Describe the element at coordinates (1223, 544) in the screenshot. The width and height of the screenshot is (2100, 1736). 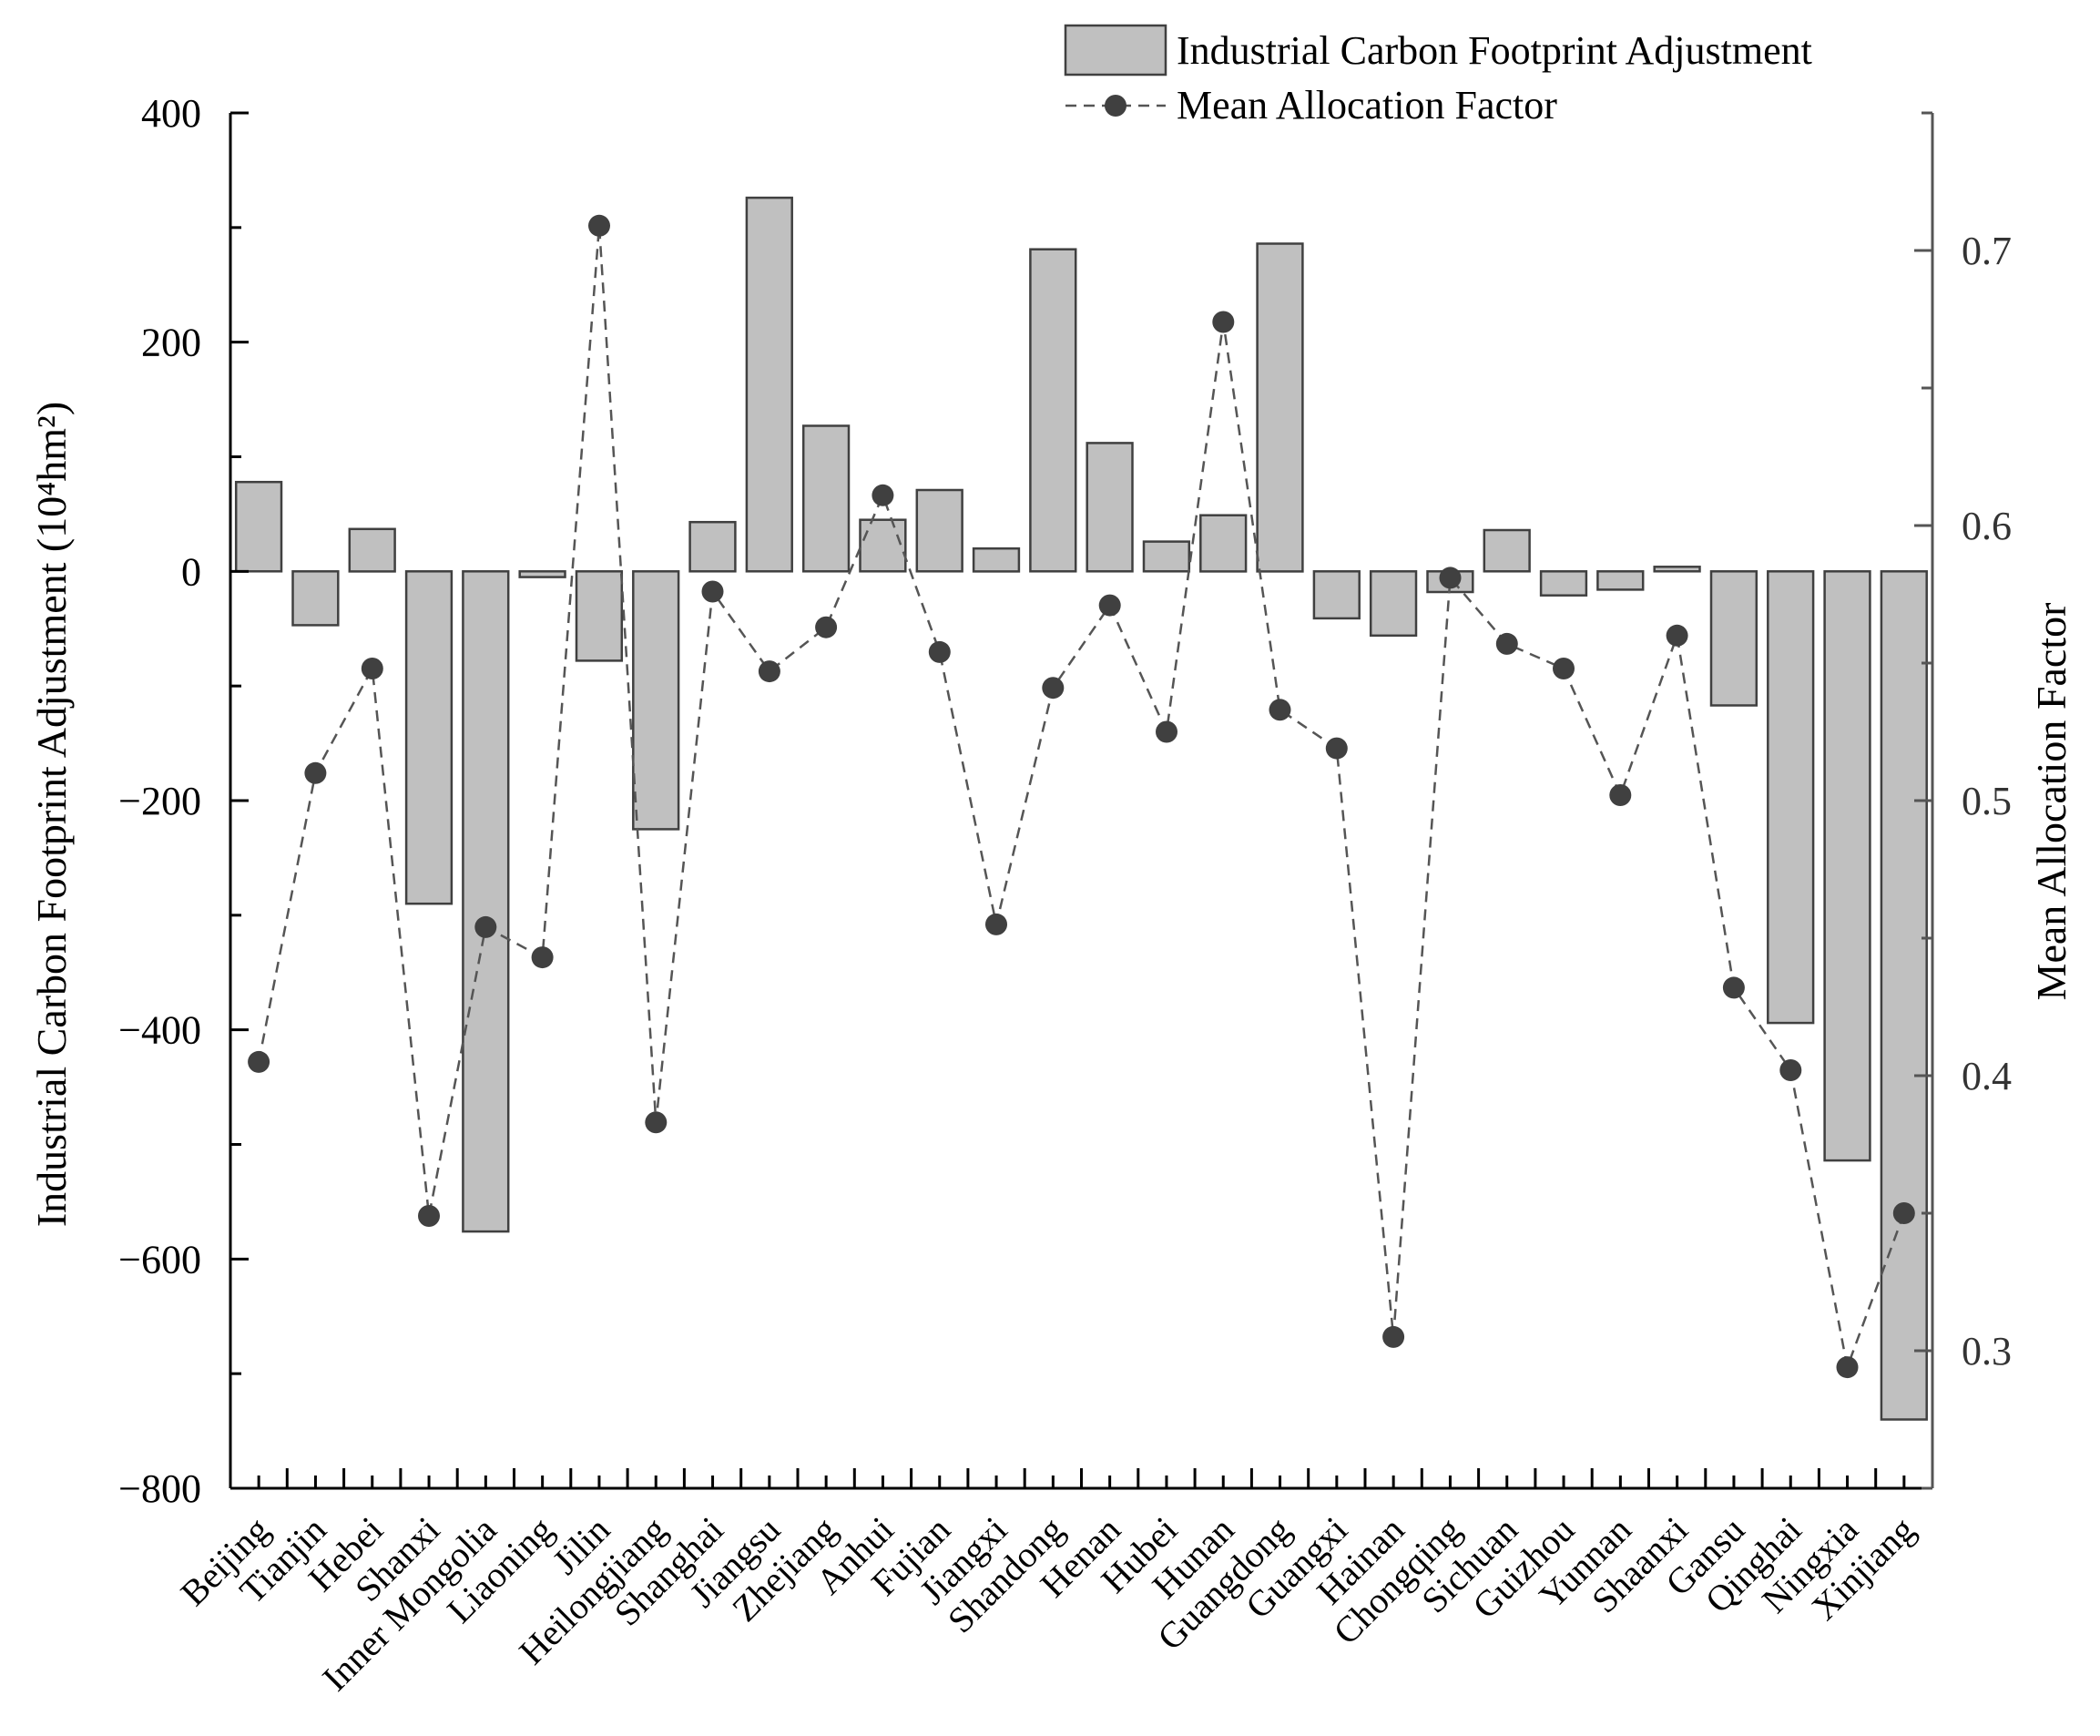
I see `bar-hunan` at that location.